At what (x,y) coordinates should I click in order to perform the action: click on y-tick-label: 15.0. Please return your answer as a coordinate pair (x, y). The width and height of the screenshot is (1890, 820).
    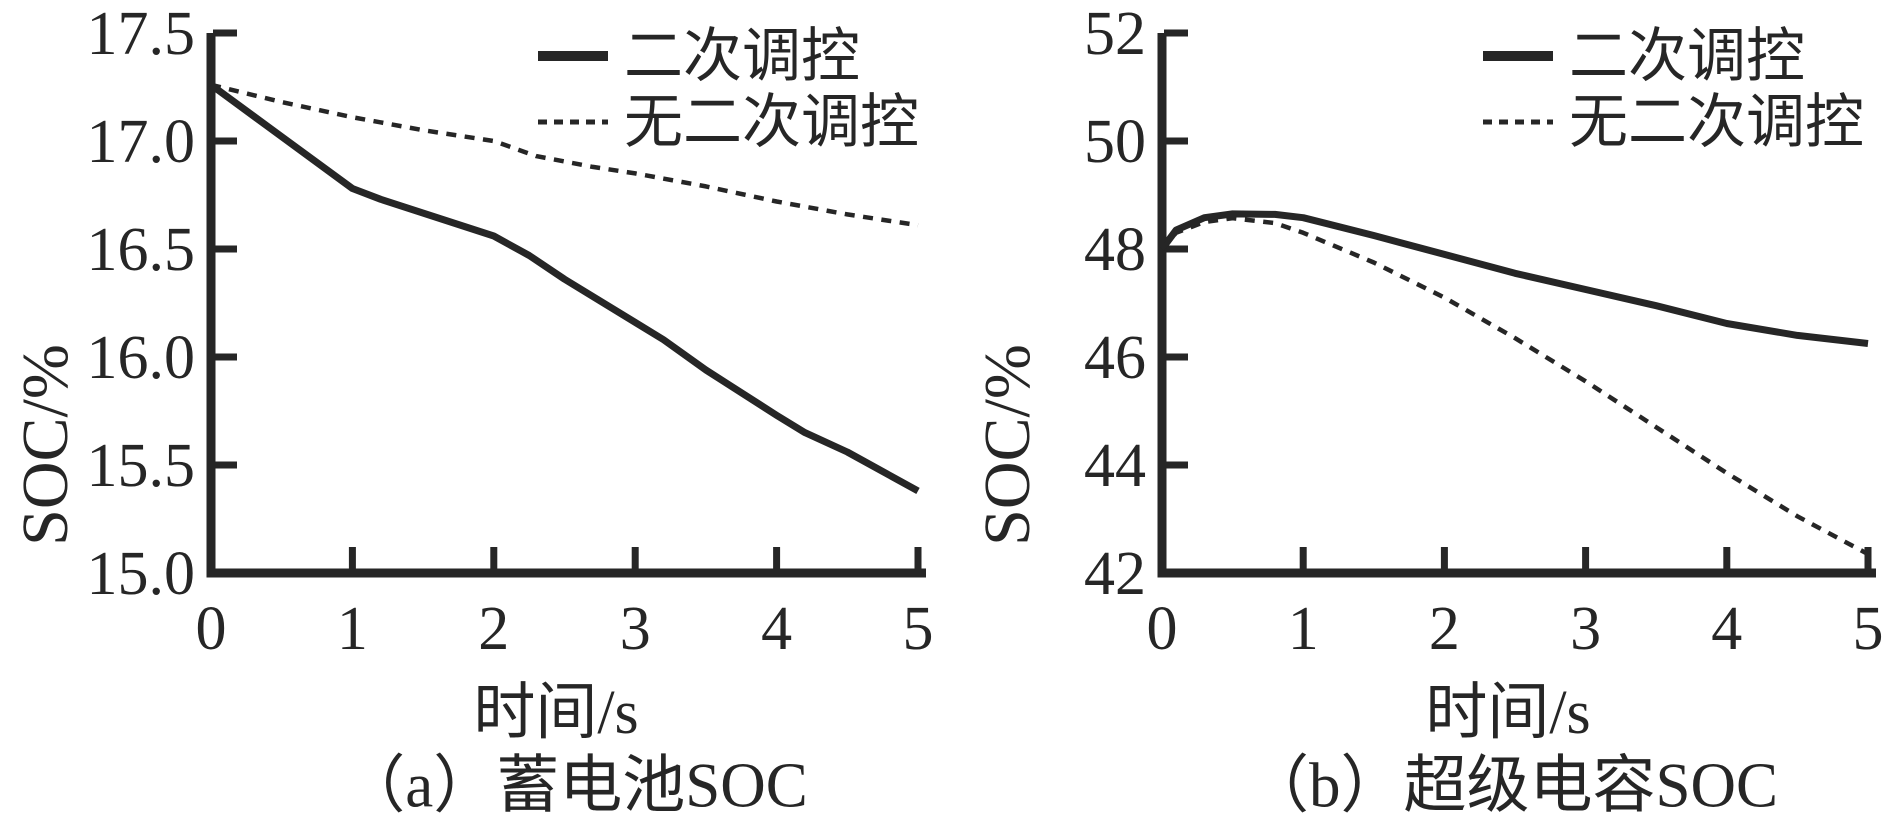
    Looking at the image, I should click on (141, 574).